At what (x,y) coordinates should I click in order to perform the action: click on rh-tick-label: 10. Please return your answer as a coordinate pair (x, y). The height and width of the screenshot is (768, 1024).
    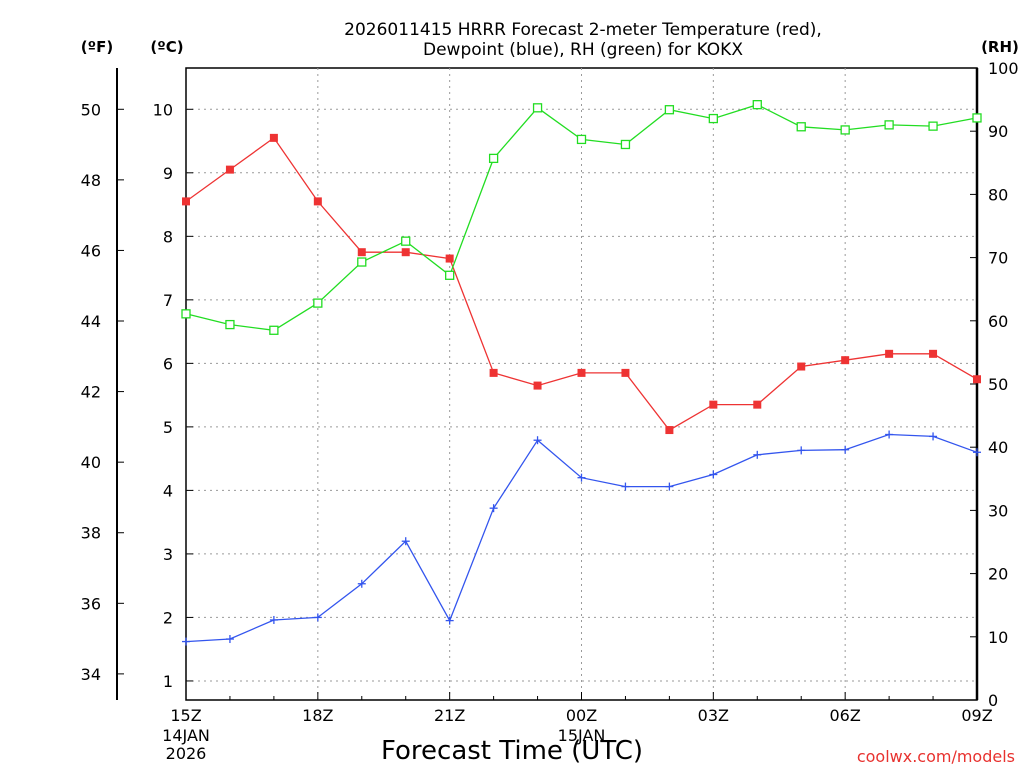
    Looking at the image, I should click on (998, 637).